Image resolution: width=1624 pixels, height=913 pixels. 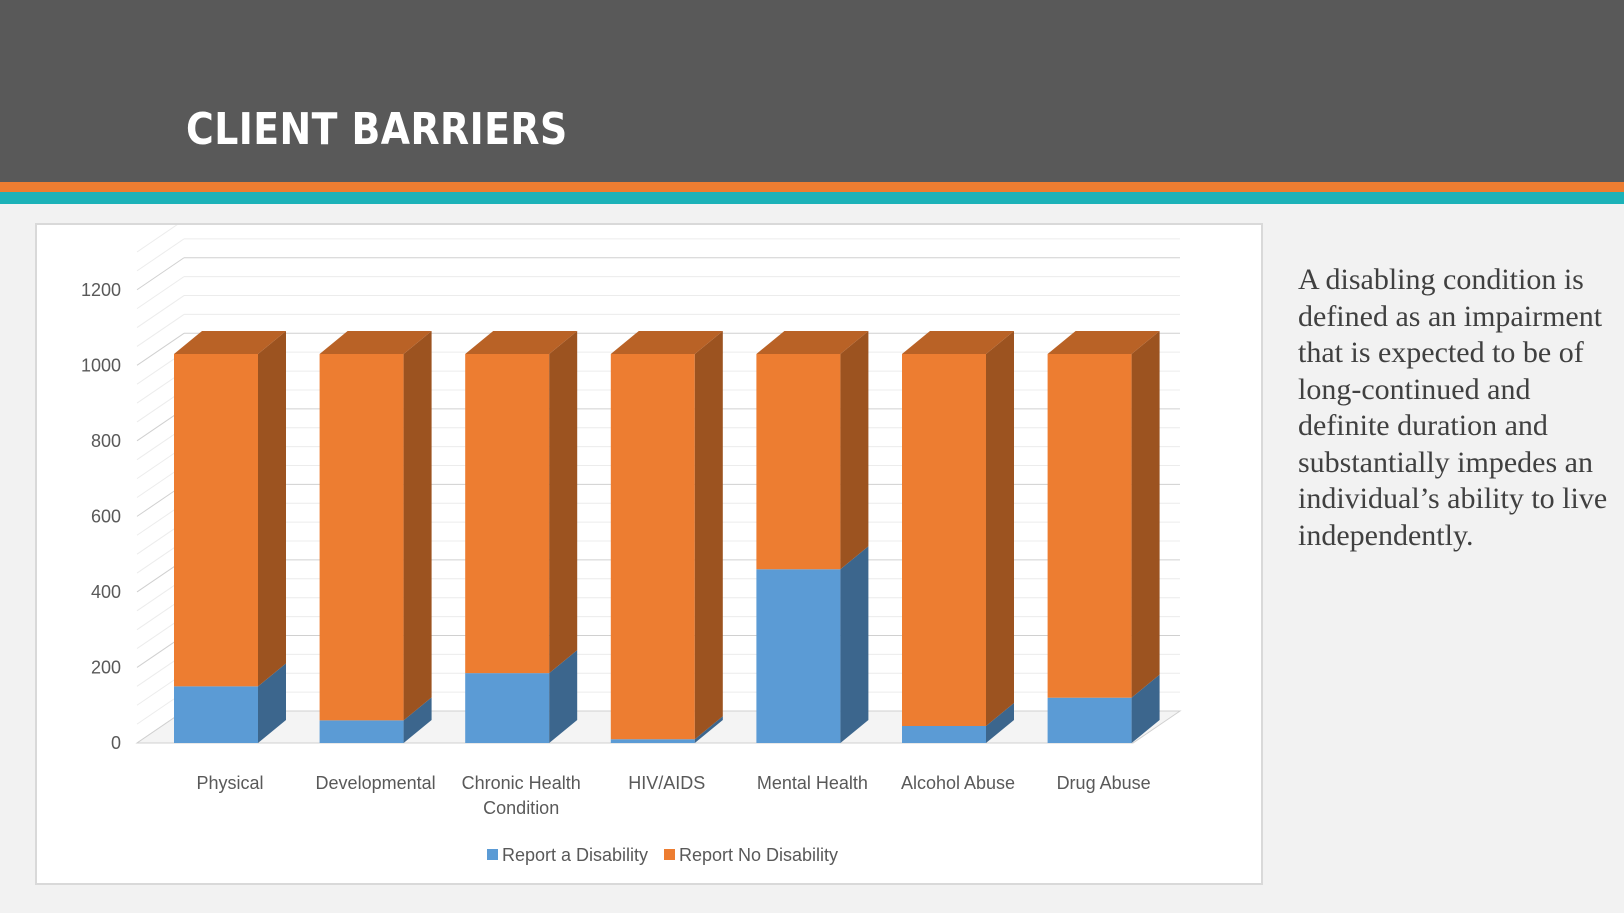 I want to click on y-tick-label: 1200, so click(x=101, y=290).